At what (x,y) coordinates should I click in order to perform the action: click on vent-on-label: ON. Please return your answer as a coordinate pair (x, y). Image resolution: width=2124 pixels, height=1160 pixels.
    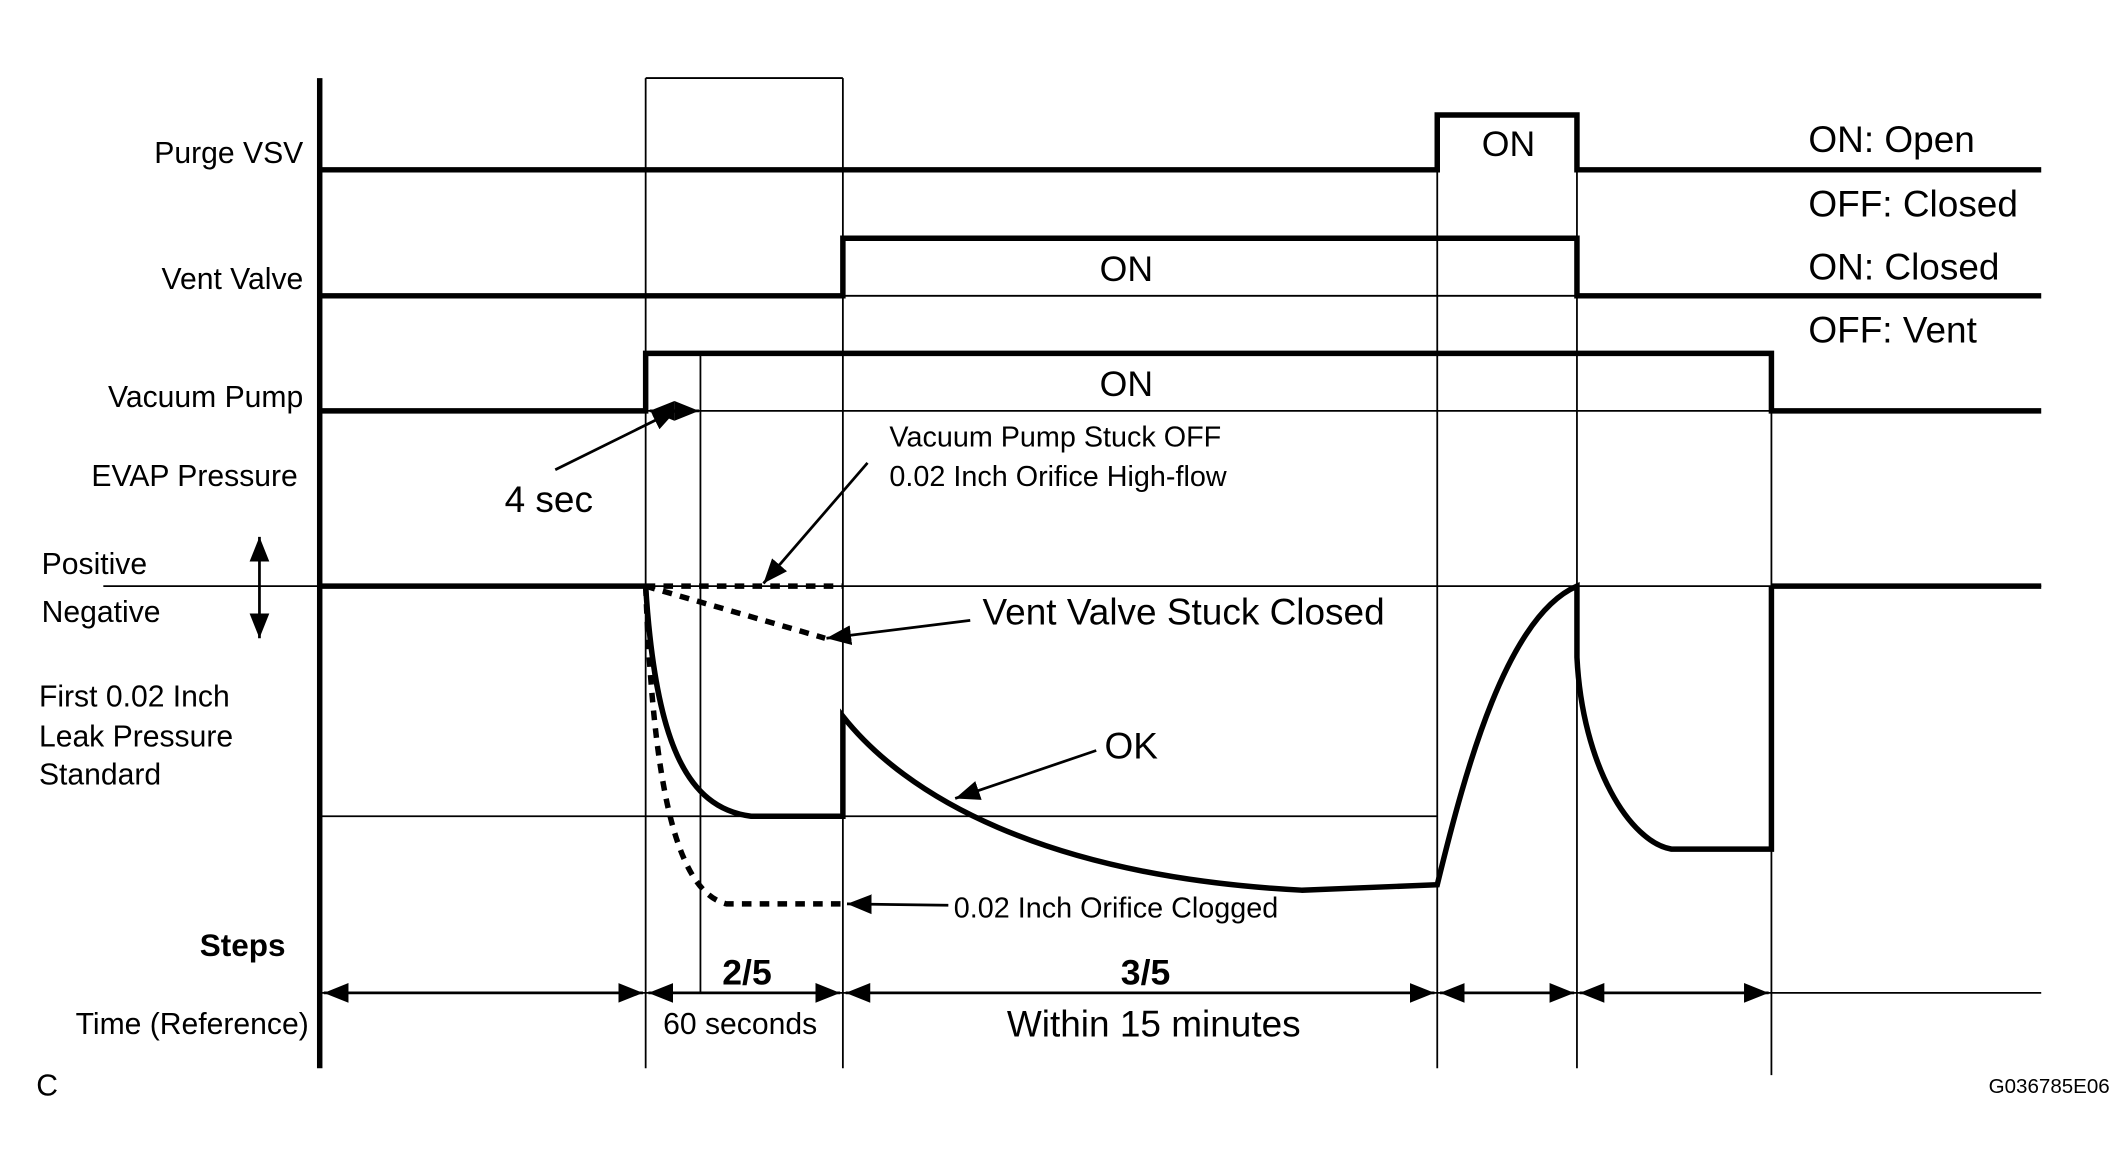
    Looking at the image, I should click on (1126, 269).